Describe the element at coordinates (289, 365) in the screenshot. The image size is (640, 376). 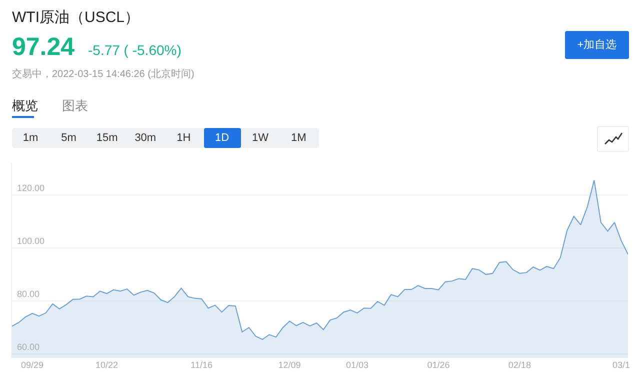
I see `x-tick-label: 12/09` at that location.